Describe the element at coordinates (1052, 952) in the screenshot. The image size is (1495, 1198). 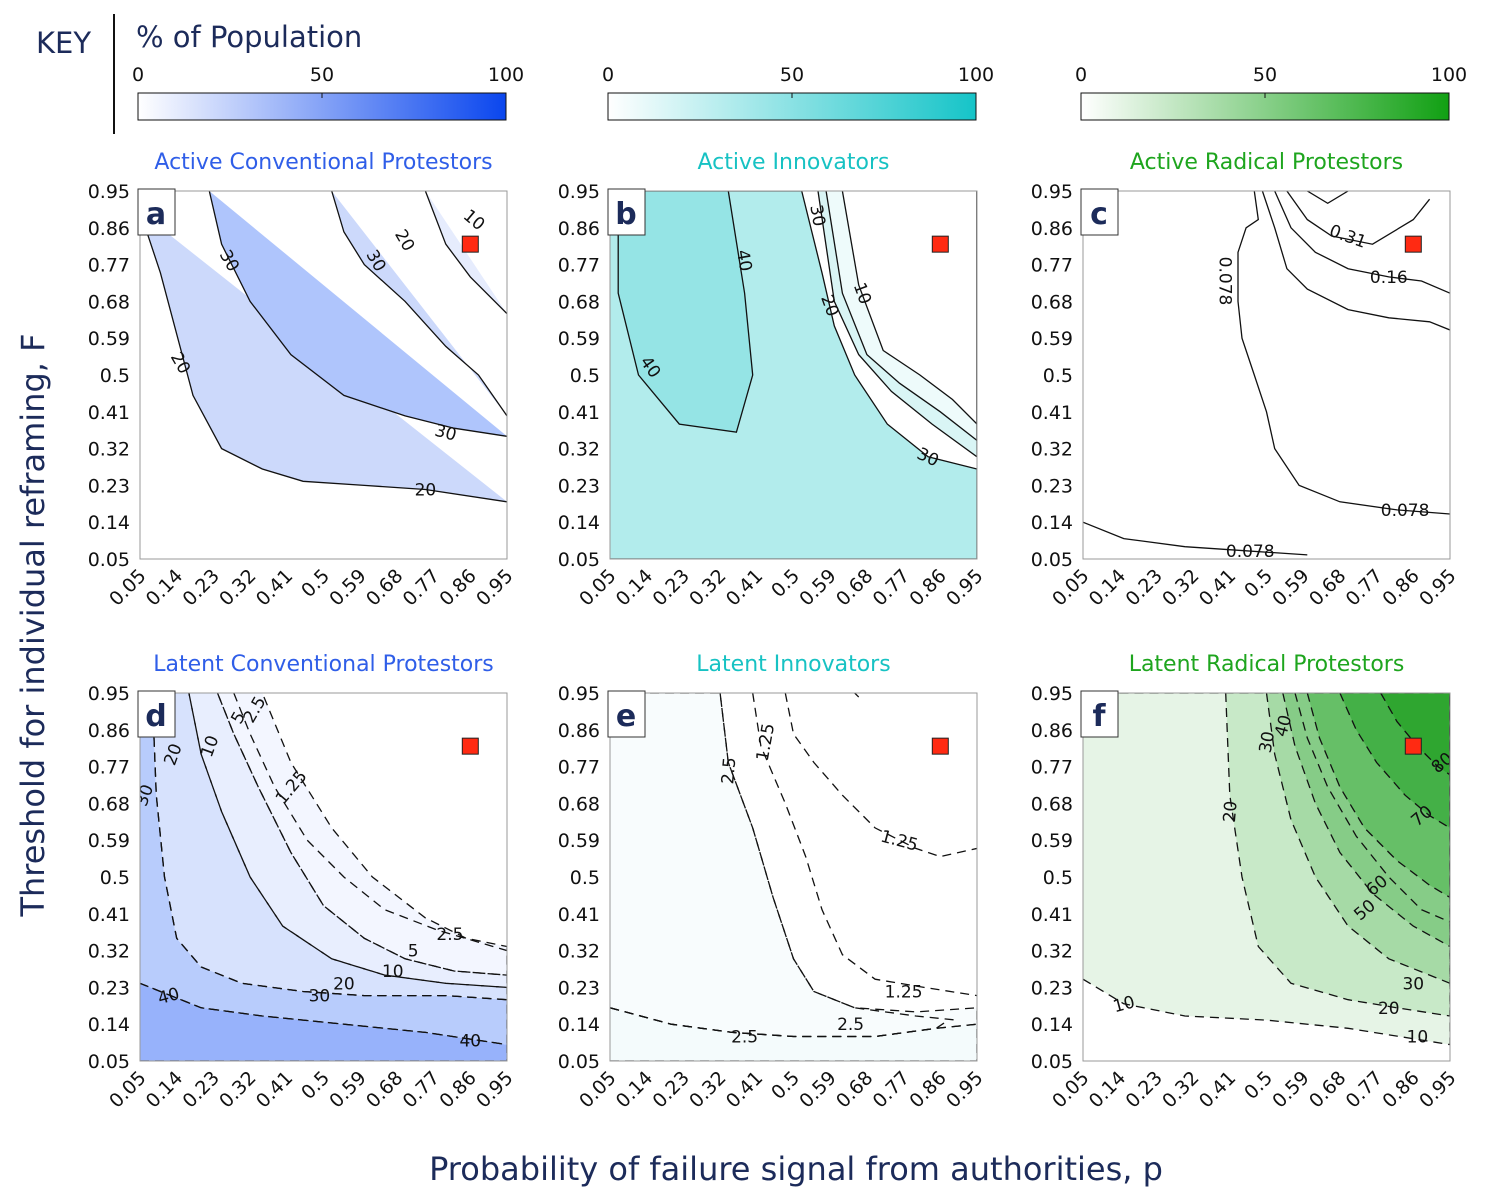
I see `y-tick-label: 0.32` at that location.